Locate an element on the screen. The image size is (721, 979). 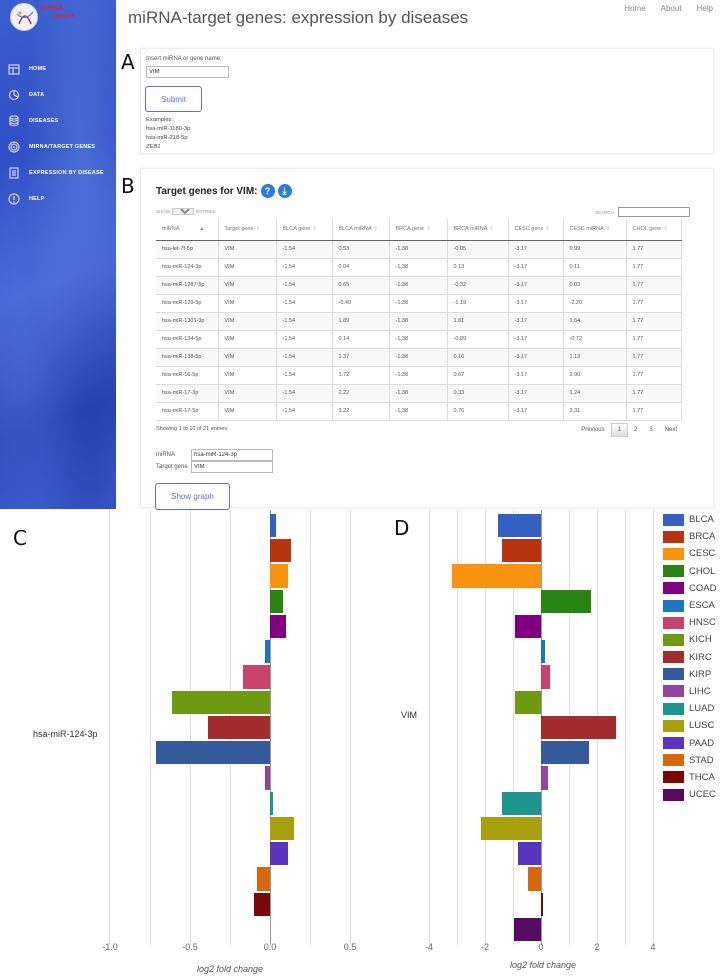
legend-item: LIHC is located at coordinates (689, 691).